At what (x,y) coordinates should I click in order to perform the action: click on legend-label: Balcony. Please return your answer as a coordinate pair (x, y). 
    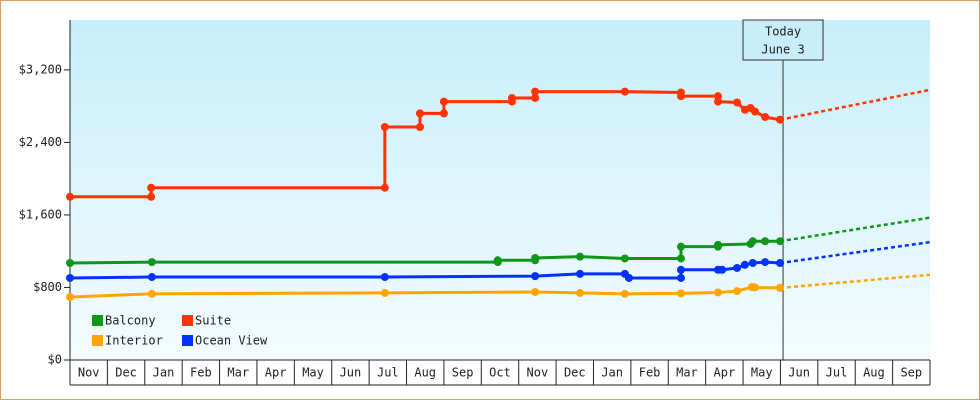
    Looking at the image, I should click on (130, 321).